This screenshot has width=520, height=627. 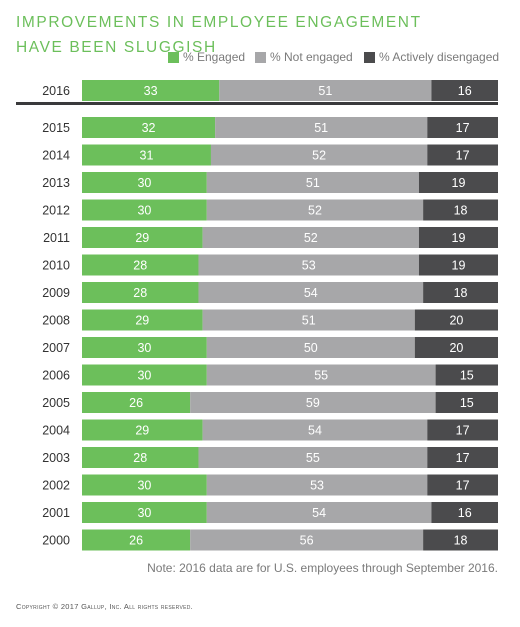 I want to click on value-label-not-engaged-2010: 53, so click(x=309, y=266).